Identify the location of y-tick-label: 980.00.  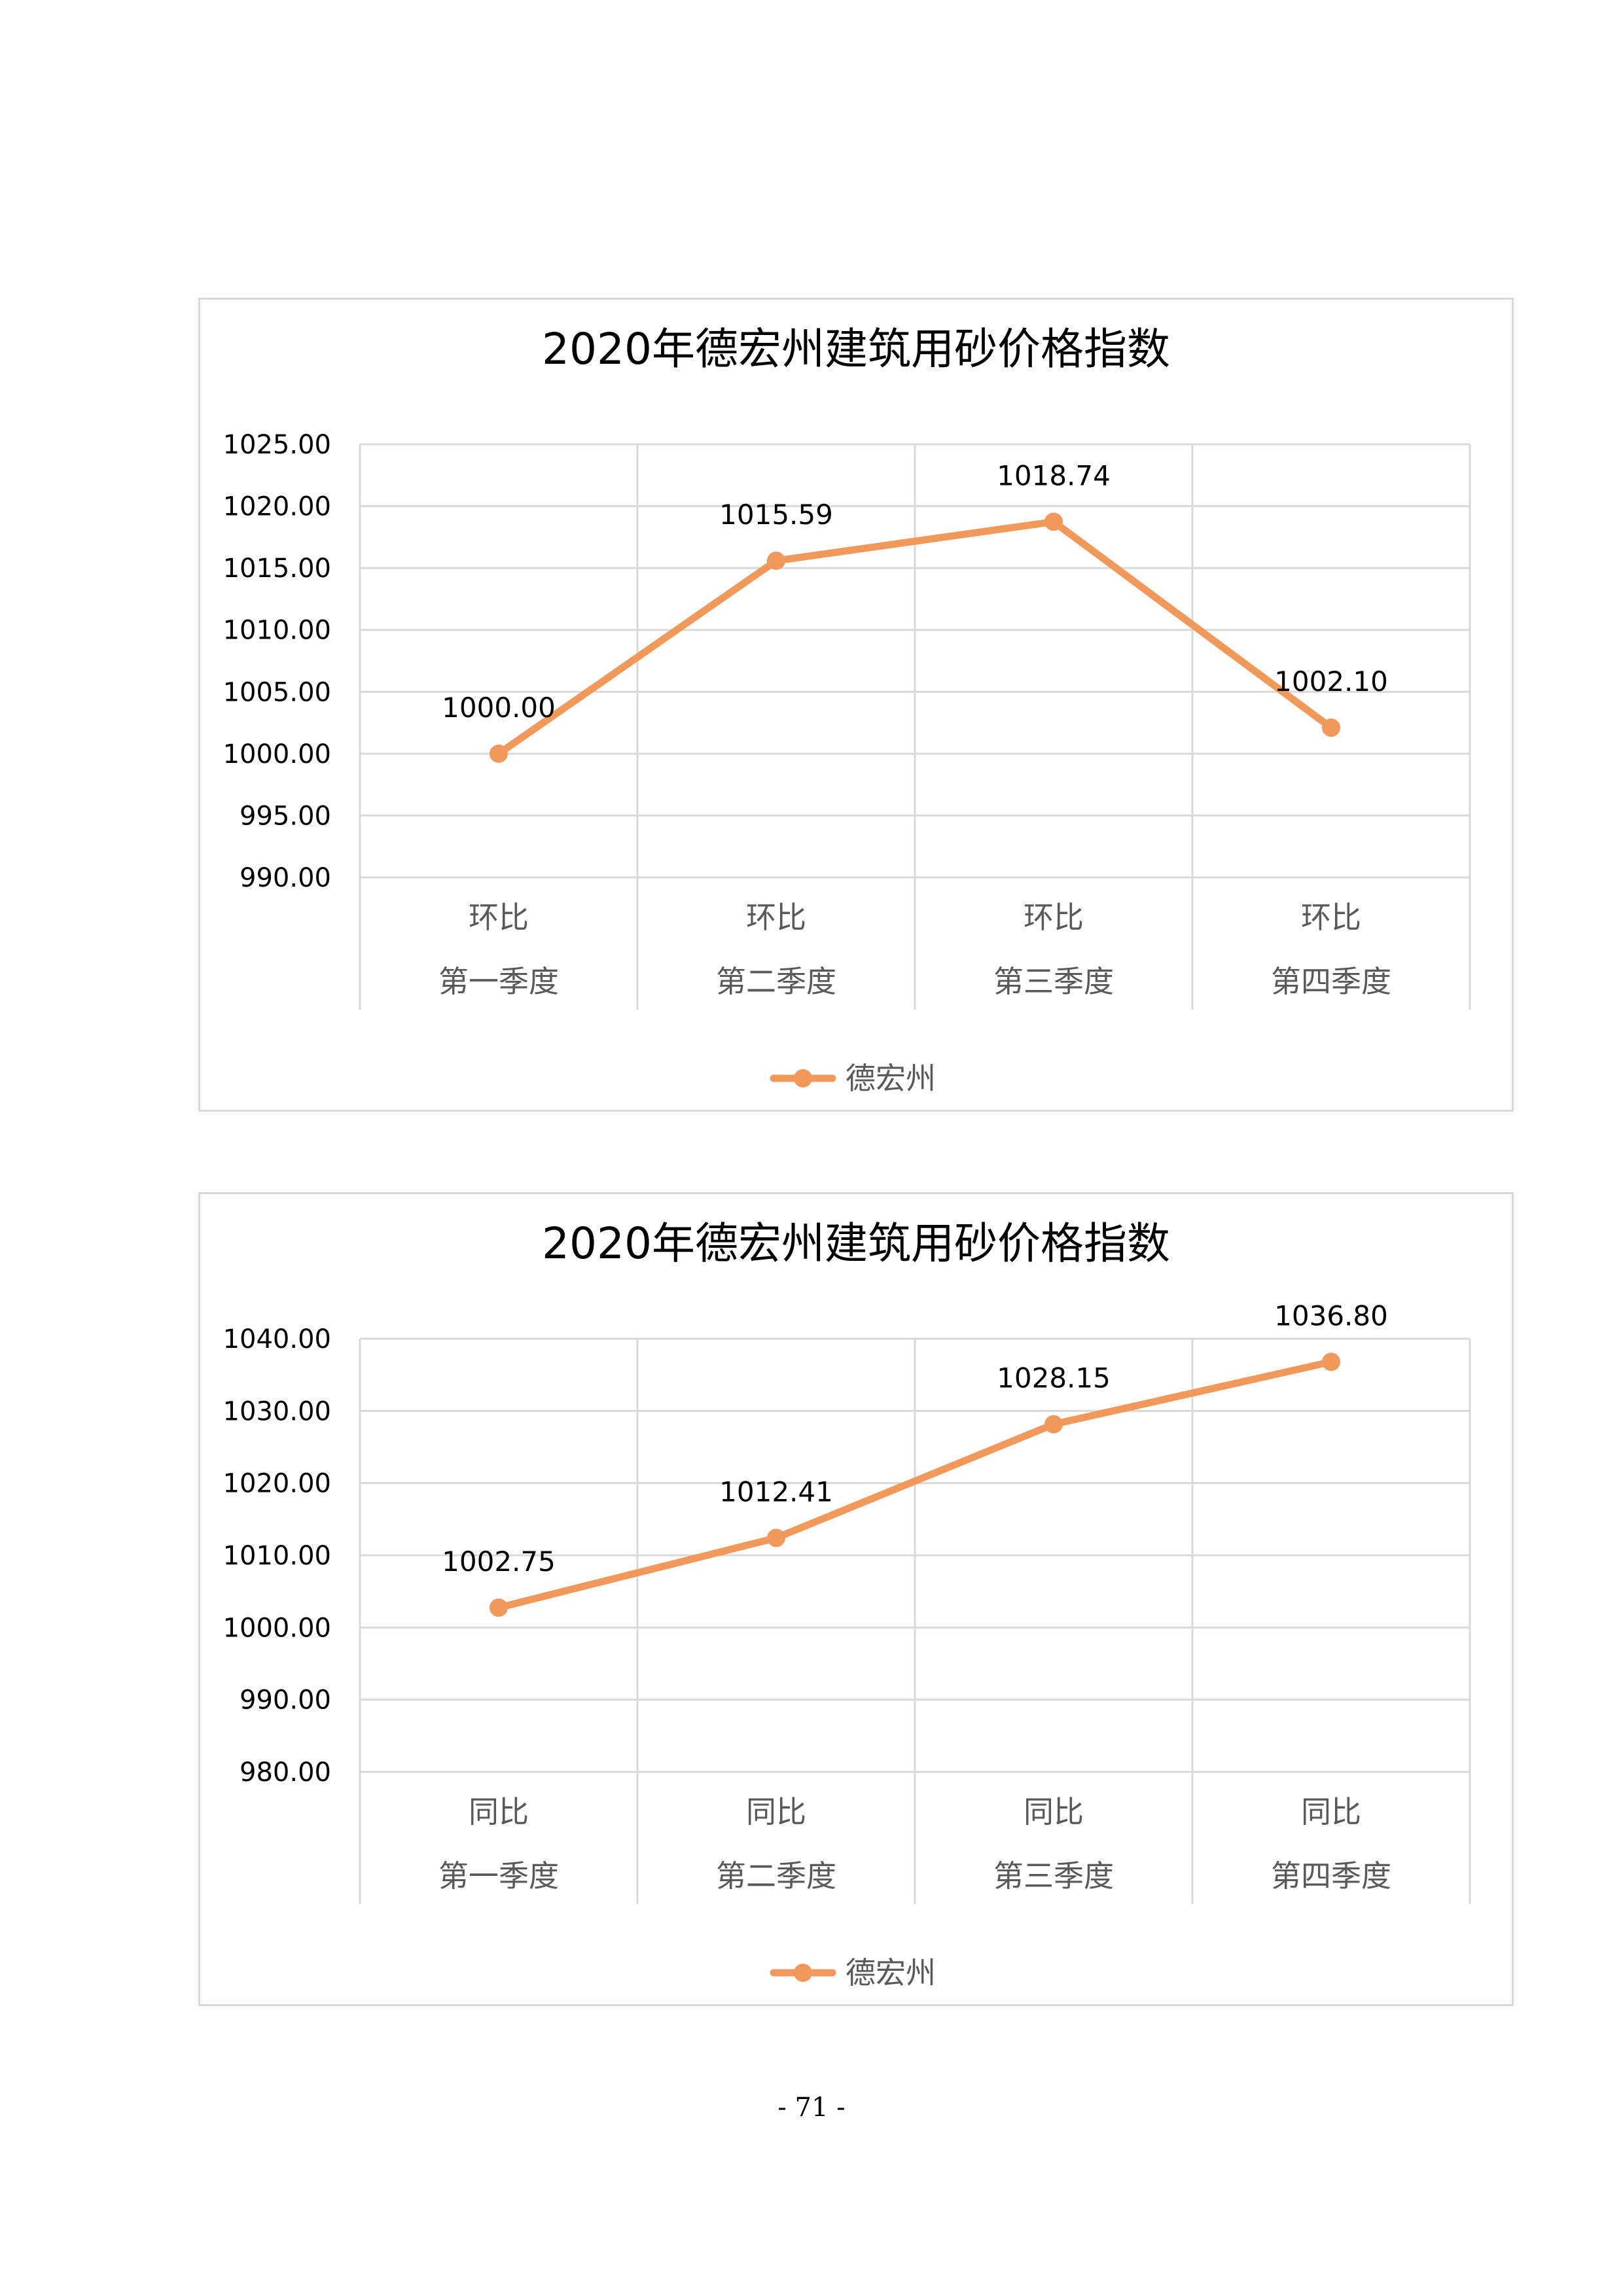
(285, 1773).